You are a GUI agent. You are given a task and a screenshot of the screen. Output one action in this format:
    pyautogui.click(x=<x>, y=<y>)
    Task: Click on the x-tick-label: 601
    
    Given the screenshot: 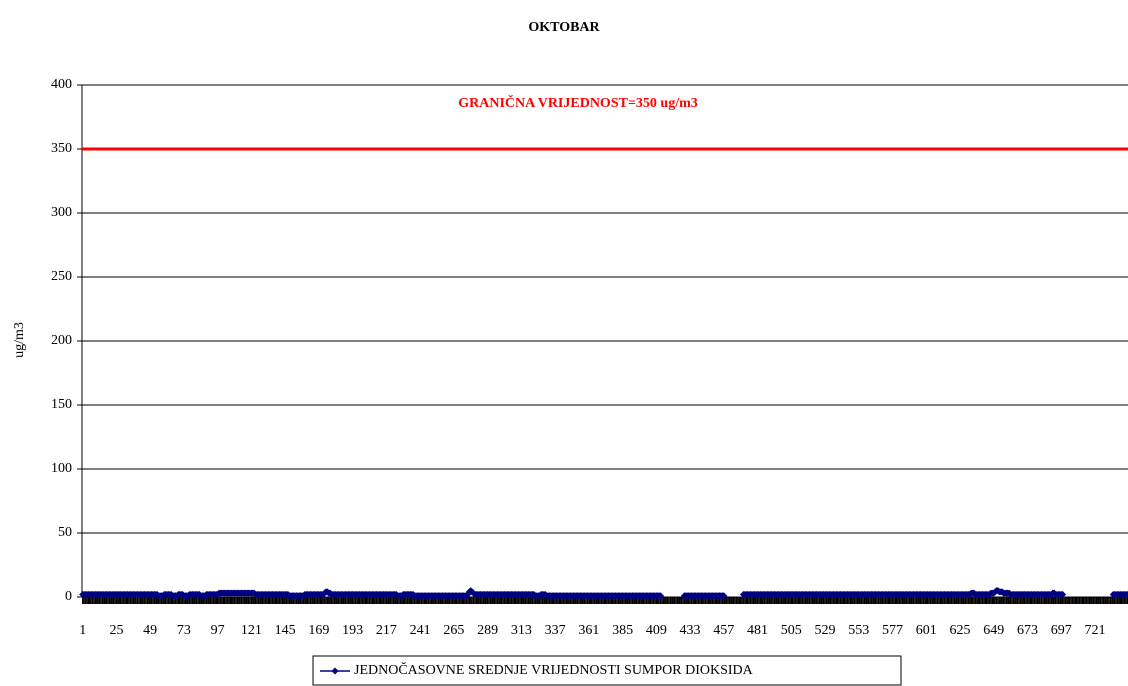 What is the action you would take?
    pyautogui.click(x=926, y=630)
    